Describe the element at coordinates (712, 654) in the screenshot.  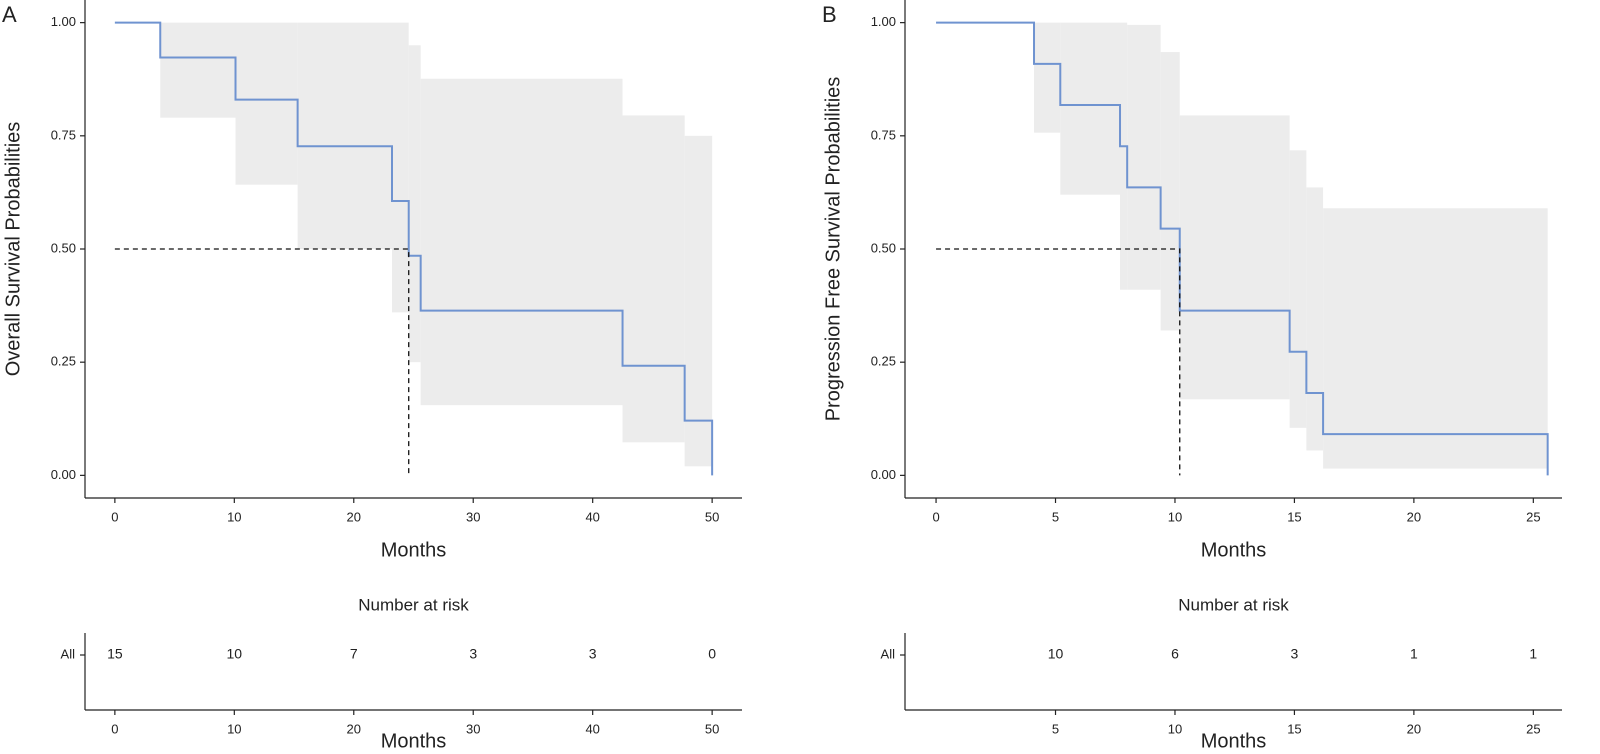
I see `risk-count: 0` at that location.